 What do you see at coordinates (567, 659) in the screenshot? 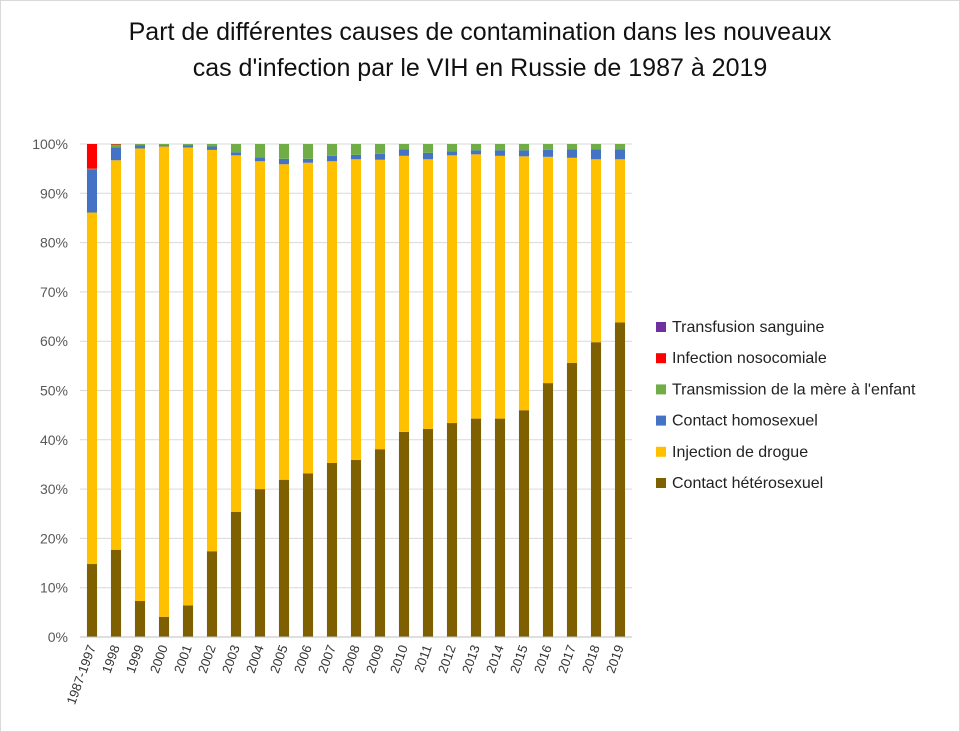
I see `x-tick-label: 2017` at bounding box center [567, 659].